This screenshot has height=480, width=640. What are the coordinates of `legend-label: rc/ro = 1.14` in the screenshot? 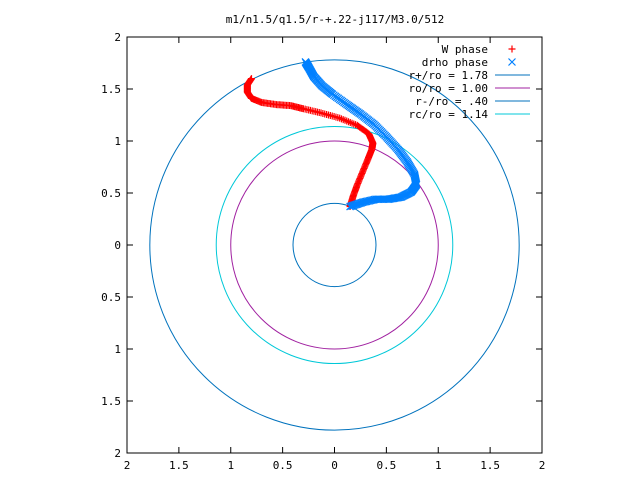 It's located at (449, 114).